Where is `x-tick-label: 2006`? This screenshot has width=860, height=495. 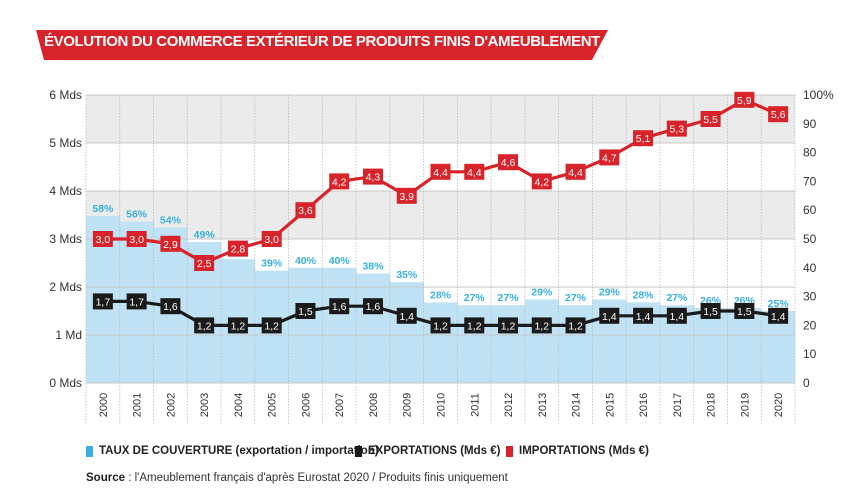 x-tick-label: 2006 is located at coordinates (306, 405).